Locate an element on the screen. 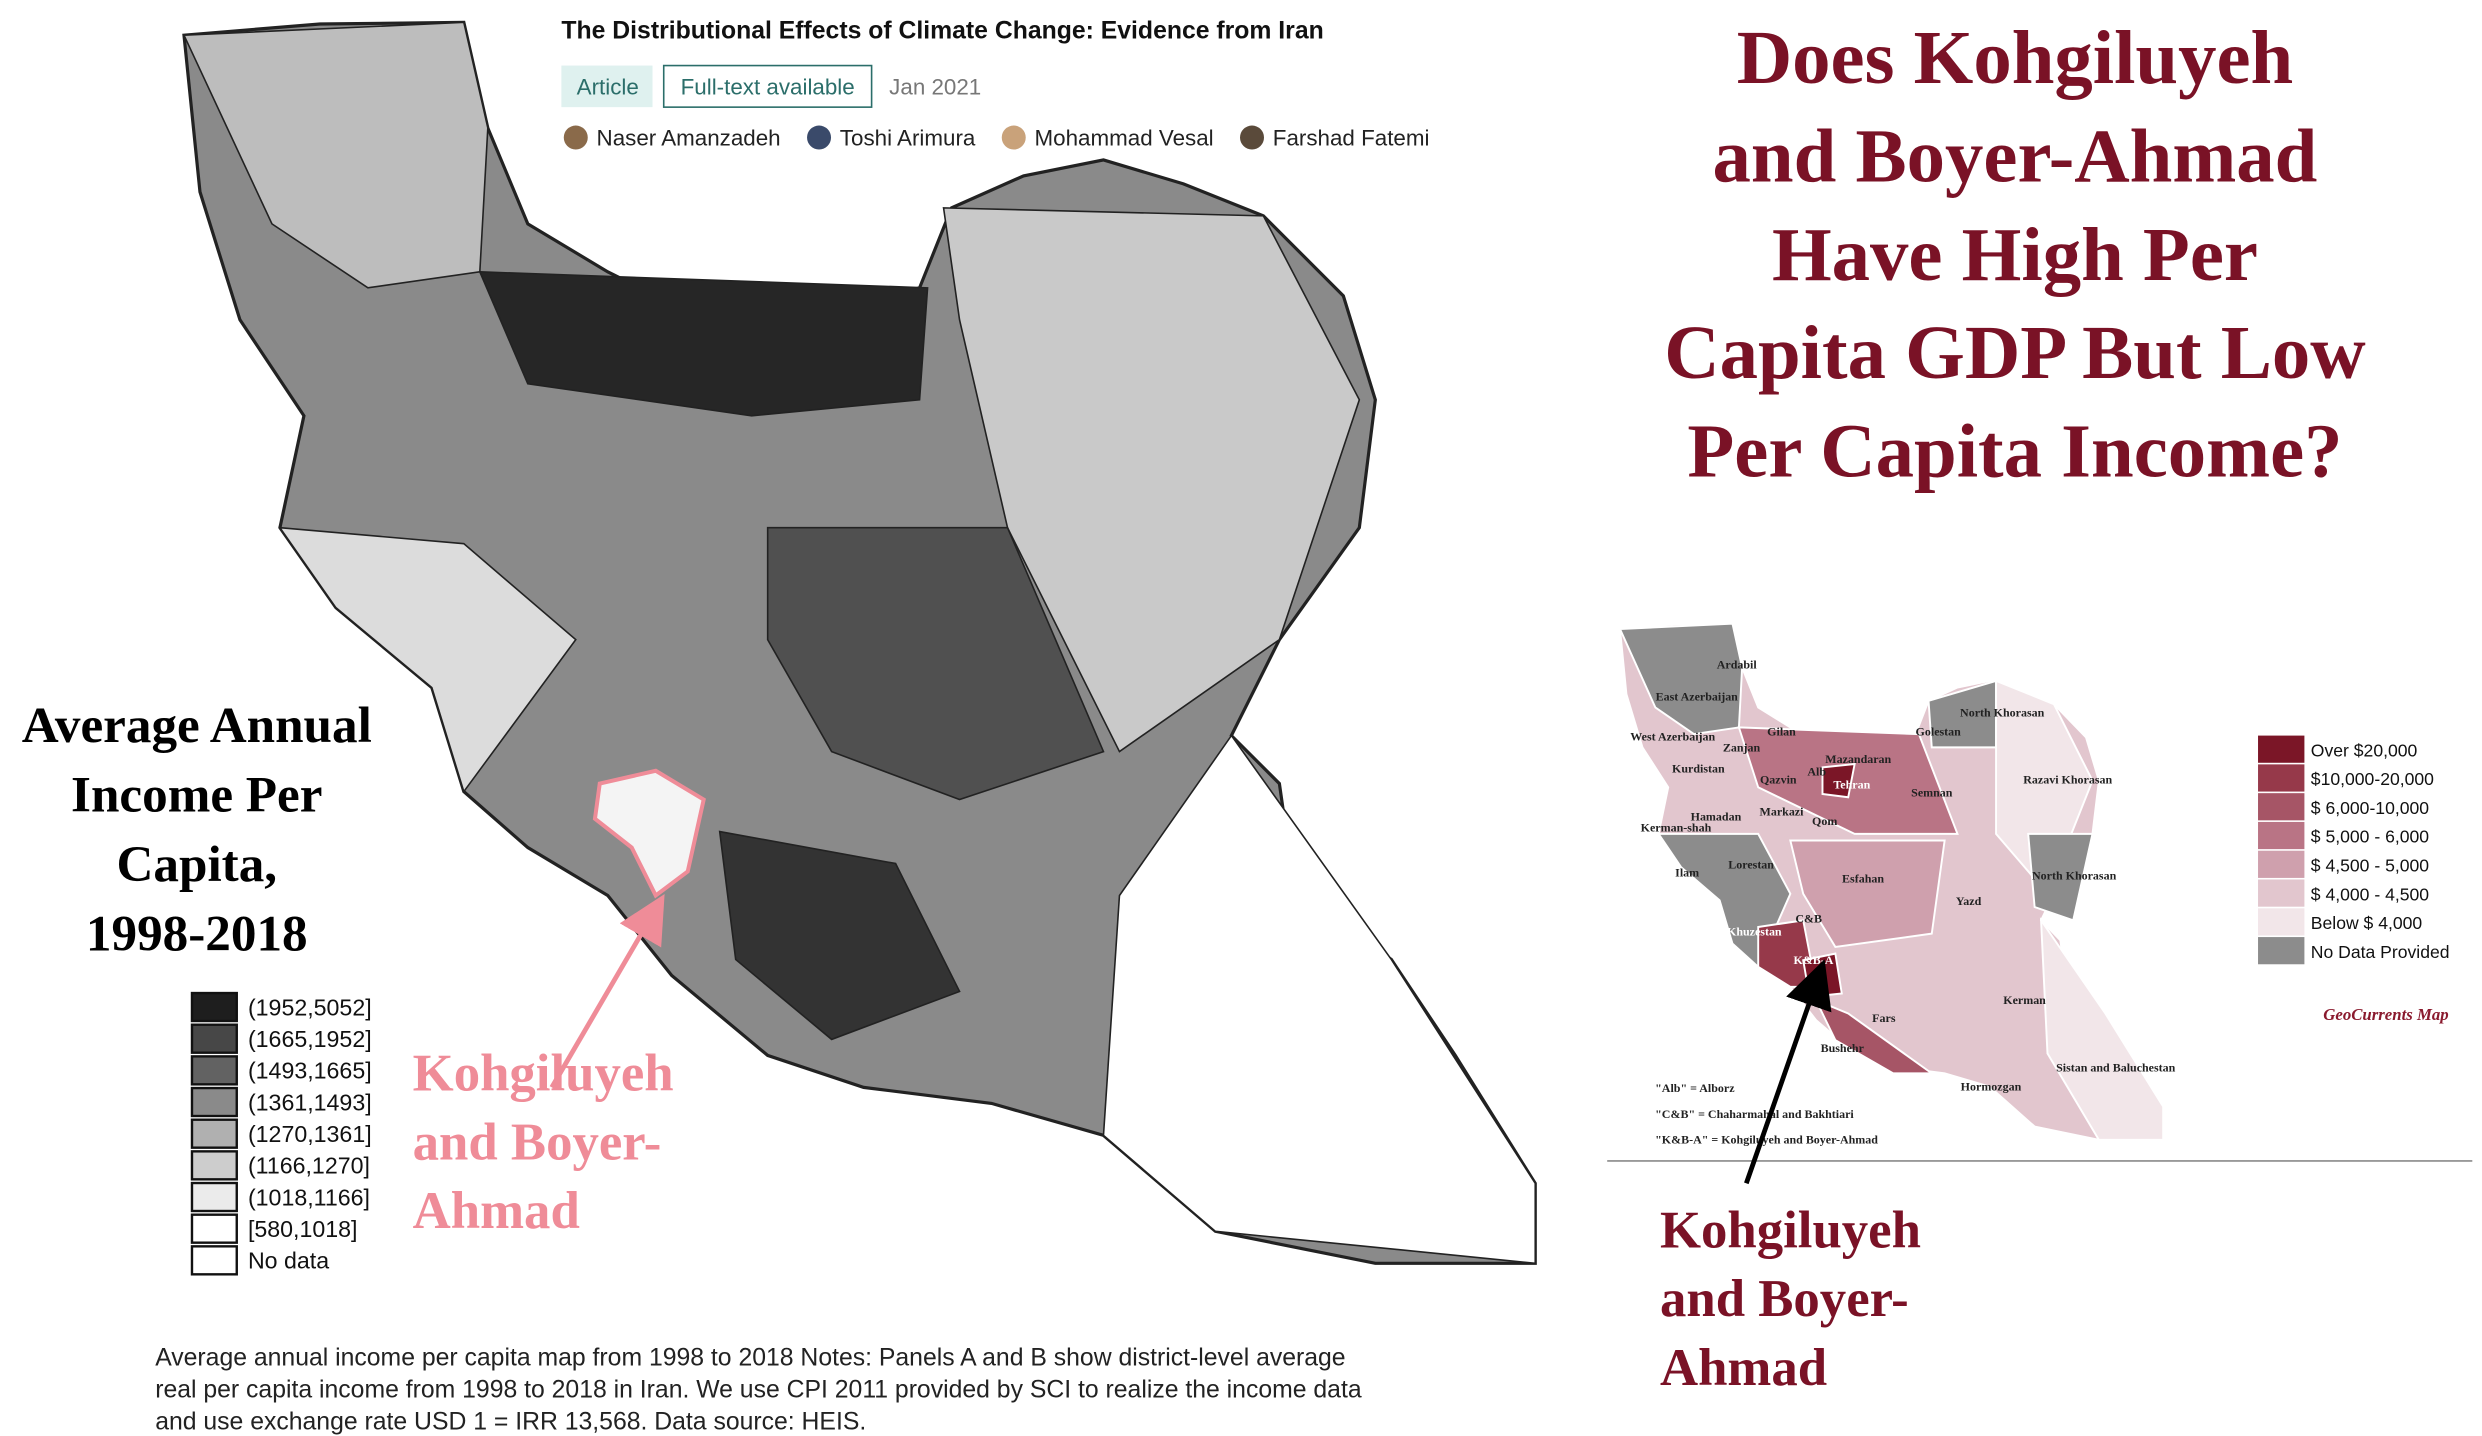  label-line: Average Annual is located at coordinates (197, 725).